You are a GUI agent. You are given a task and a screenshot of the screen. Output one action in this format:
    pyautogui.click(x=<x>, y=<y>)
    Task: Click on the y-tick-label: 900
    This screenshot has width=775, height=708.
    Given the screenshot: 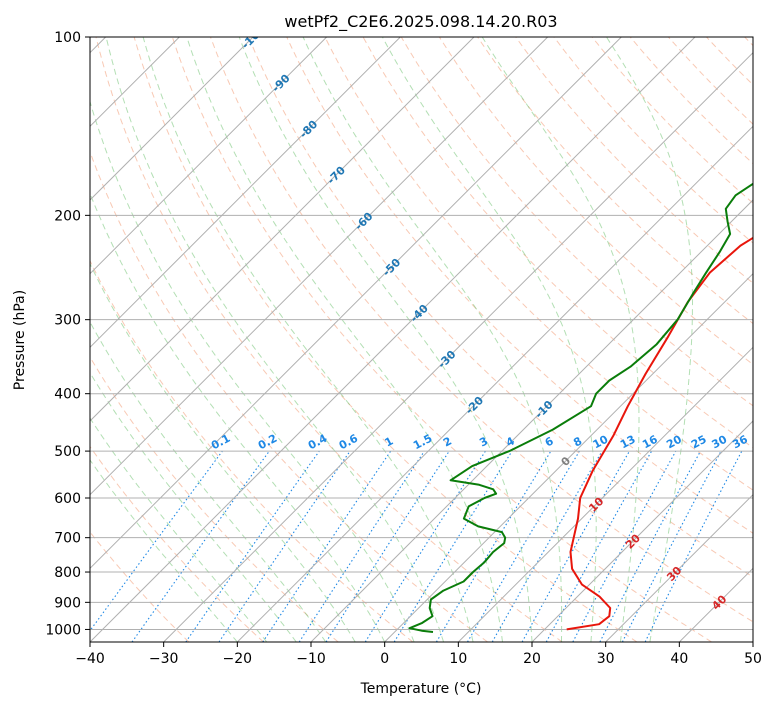 What is the action you would take?
    pyautogui.click(x=67, y=603)
    